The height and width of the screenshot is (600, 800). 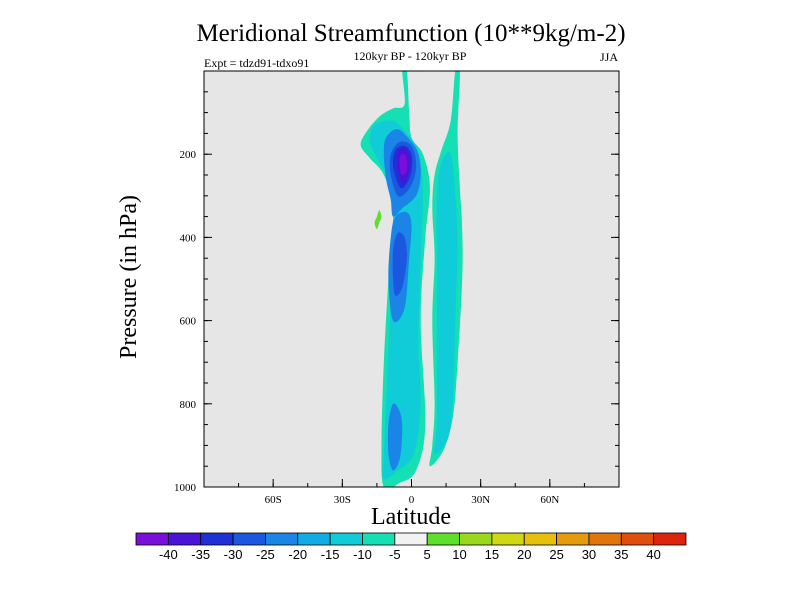 I want to click on colorbar-label: 35, so click(x=621, y=554).